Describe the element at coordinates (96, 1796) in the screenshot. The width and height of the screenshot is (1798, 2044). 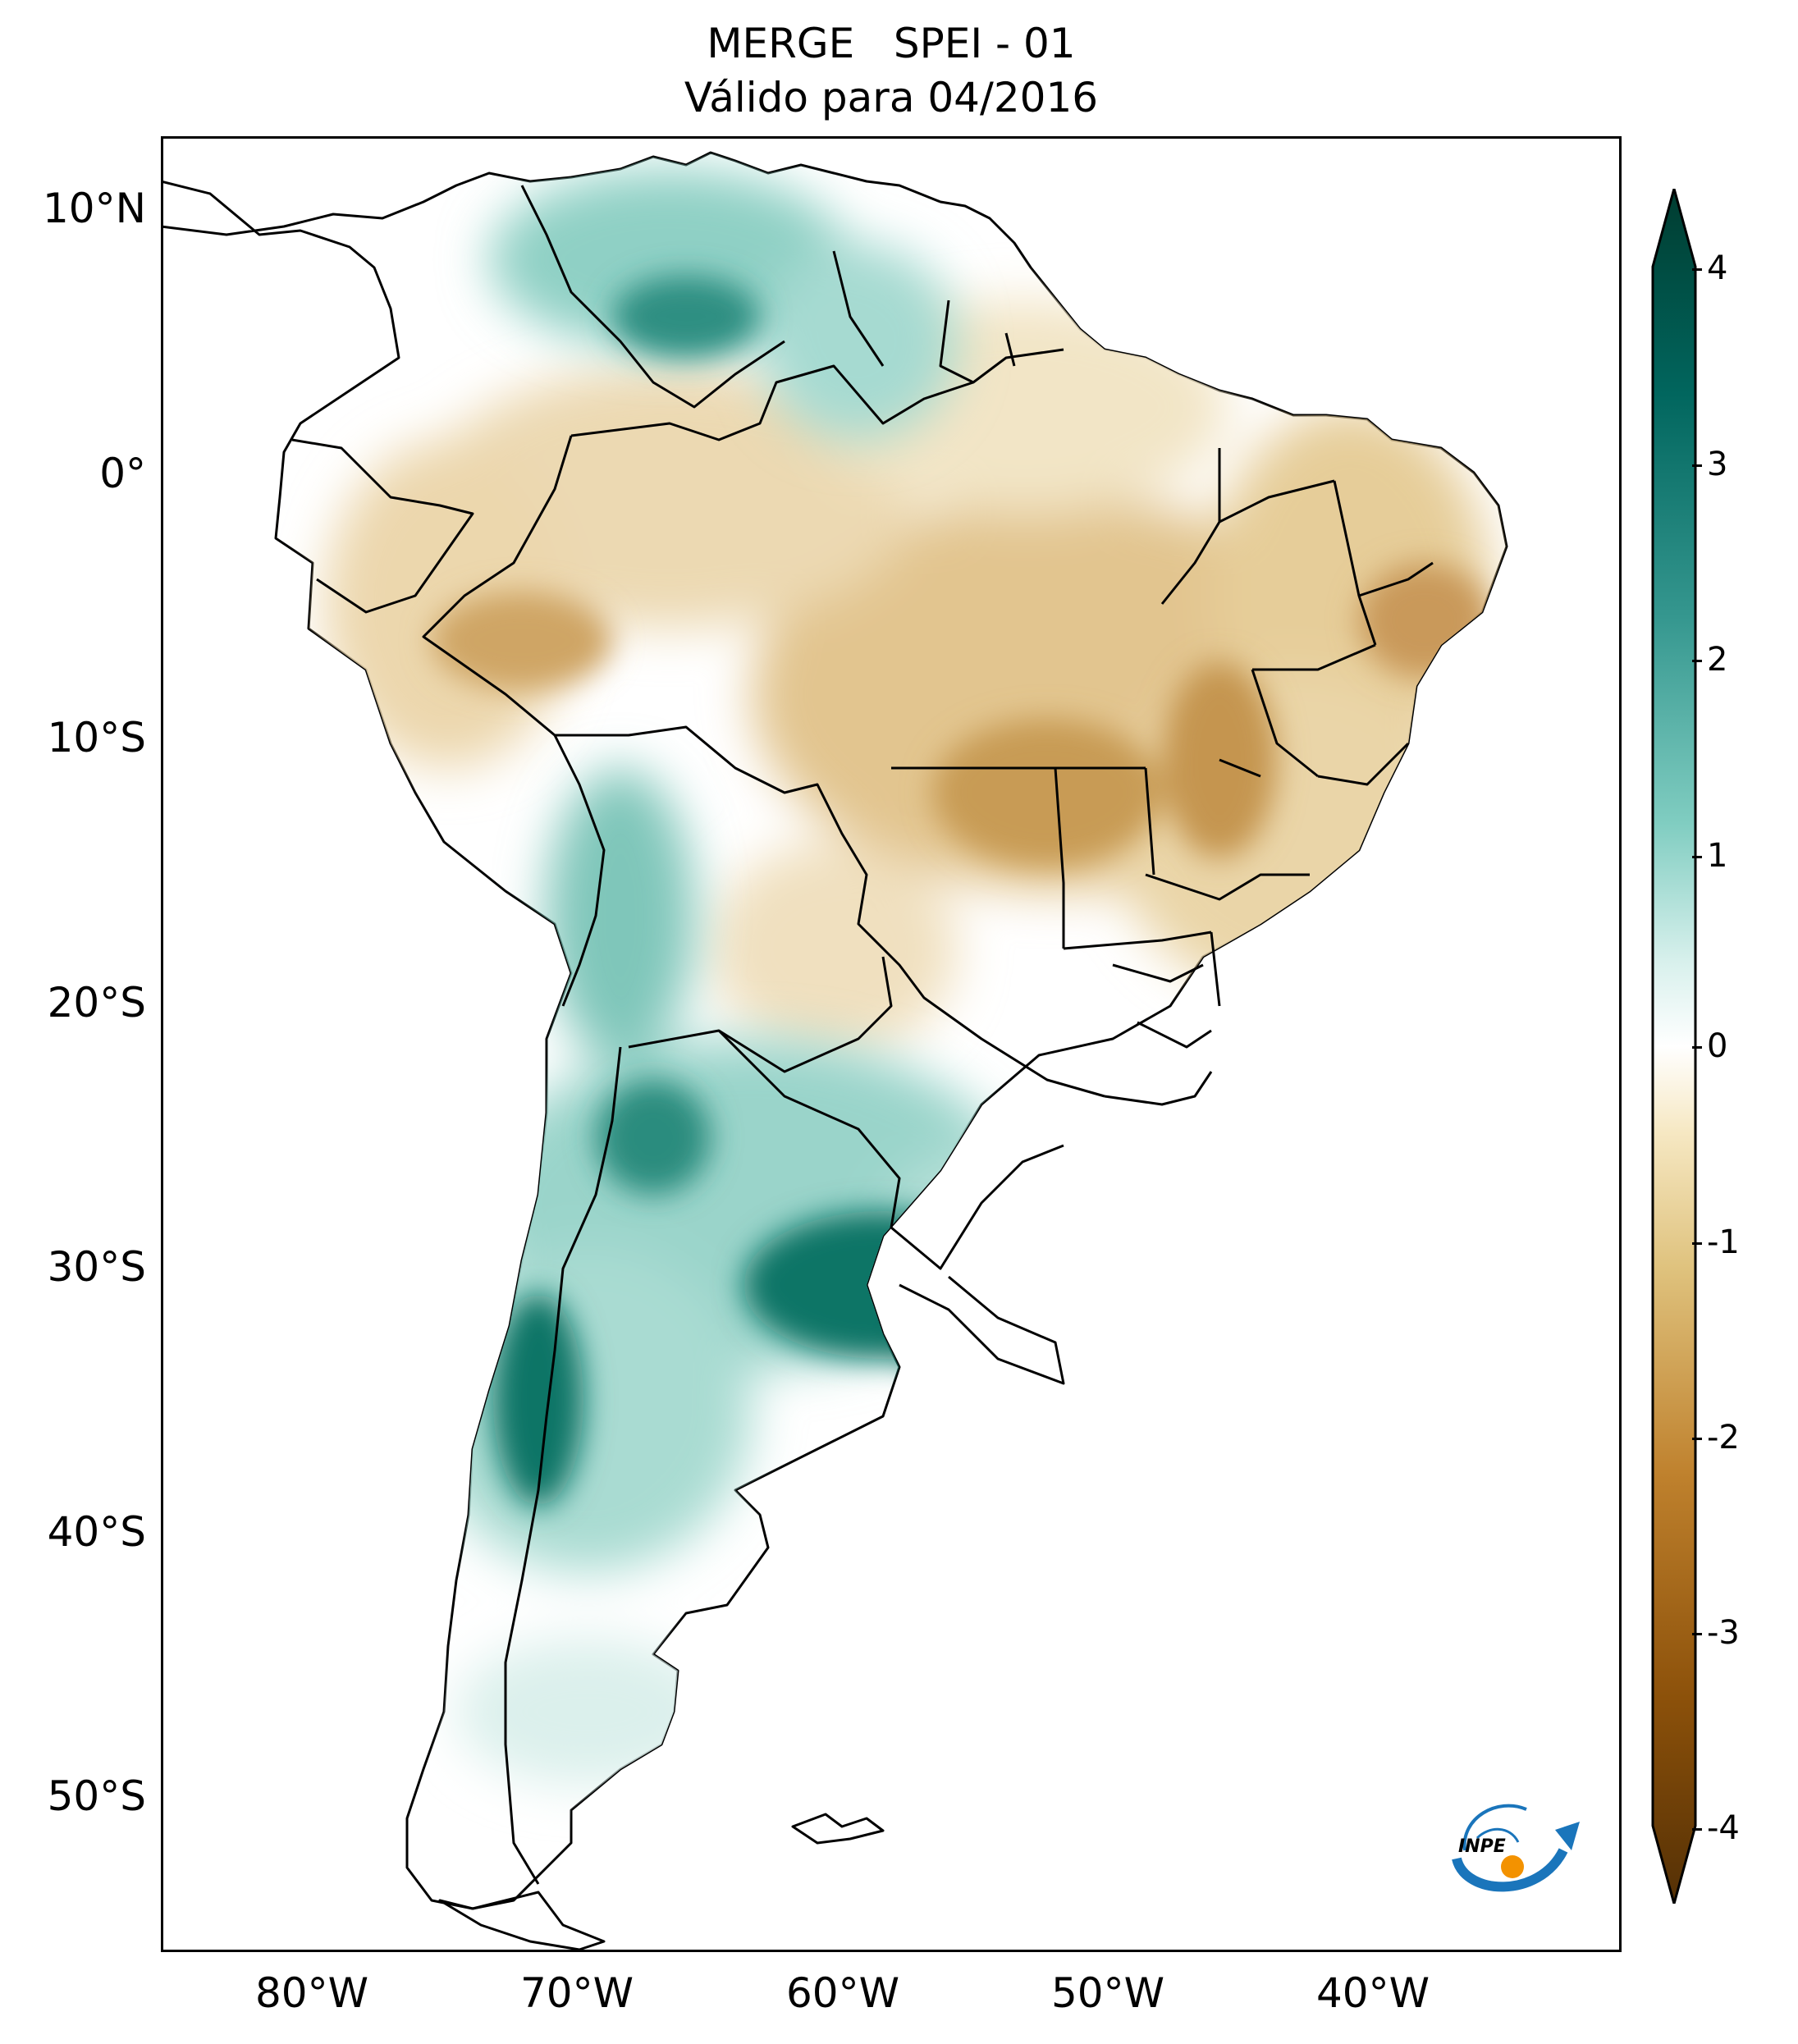
I see `lat-tick-label: 50°S` at that location.